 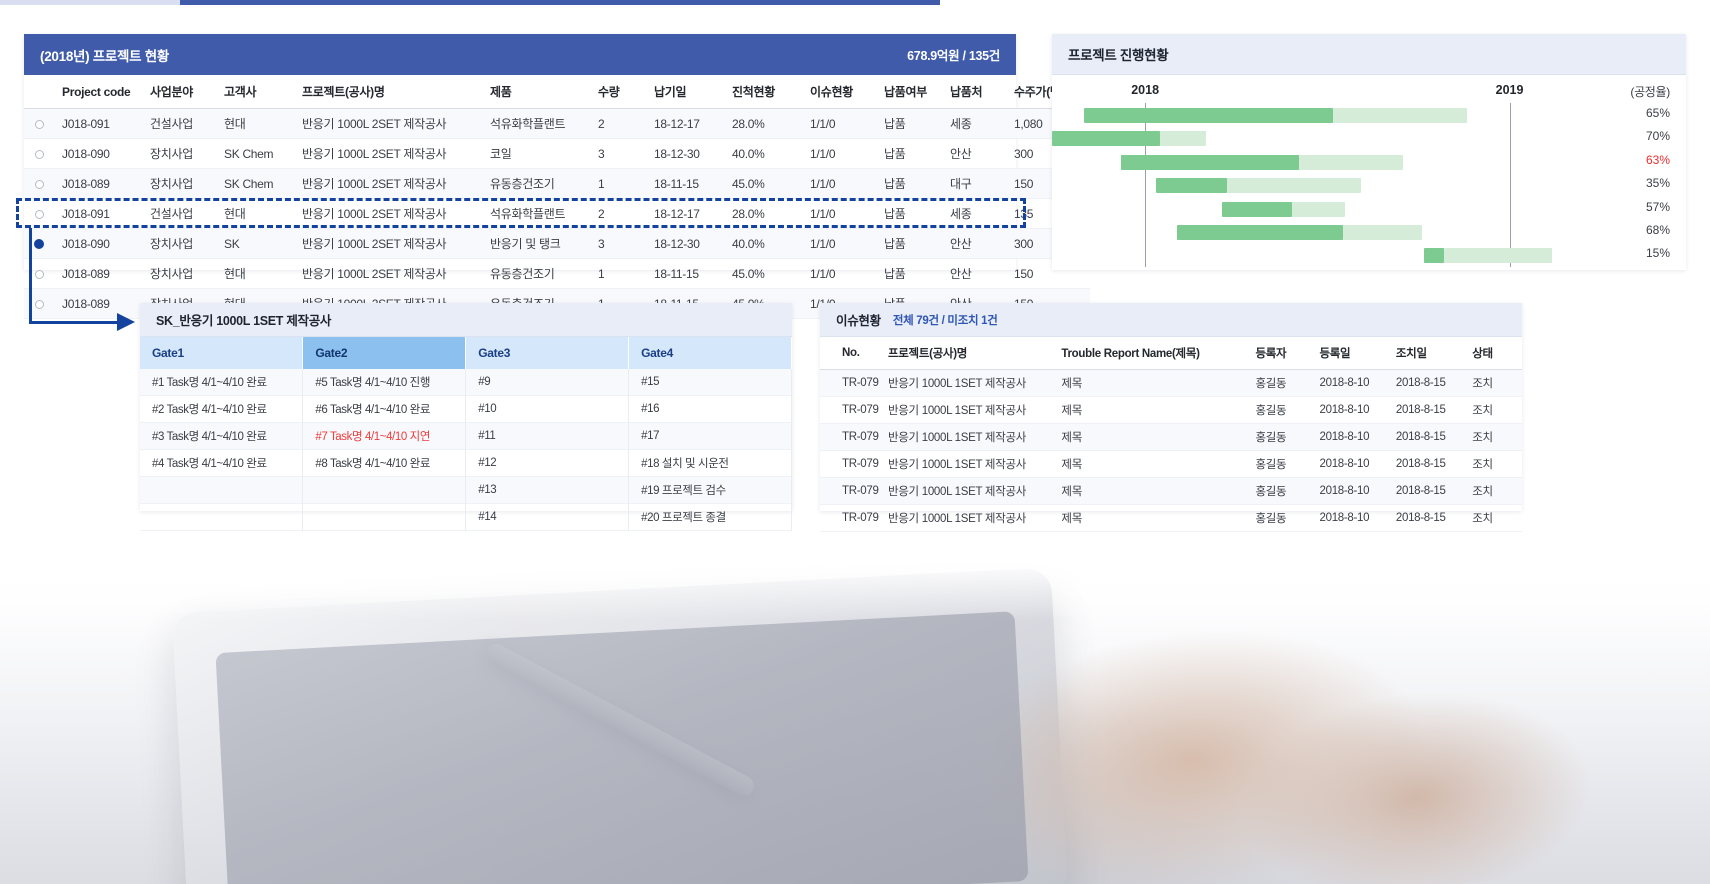 I want to click on cell-project-code: J018-091, so click(x=86, y=123).